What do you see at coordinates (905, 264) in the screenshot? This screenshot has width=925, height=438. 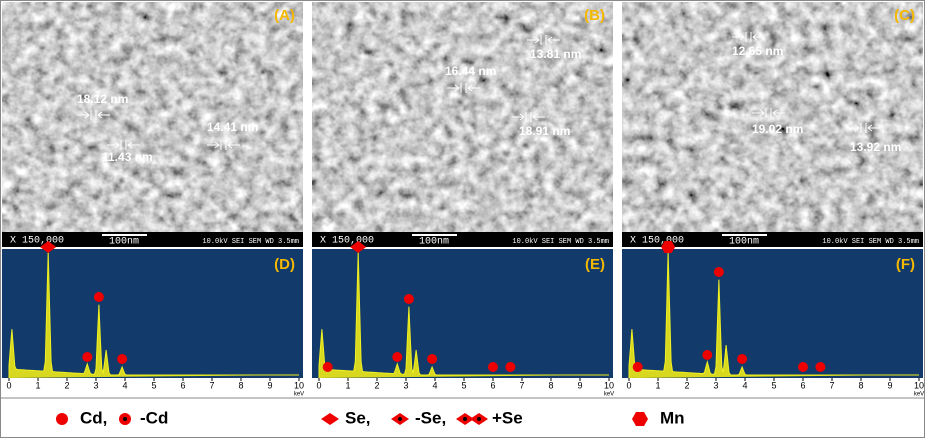 I see `panel-label: (F)` at bounding box center [905, 264].